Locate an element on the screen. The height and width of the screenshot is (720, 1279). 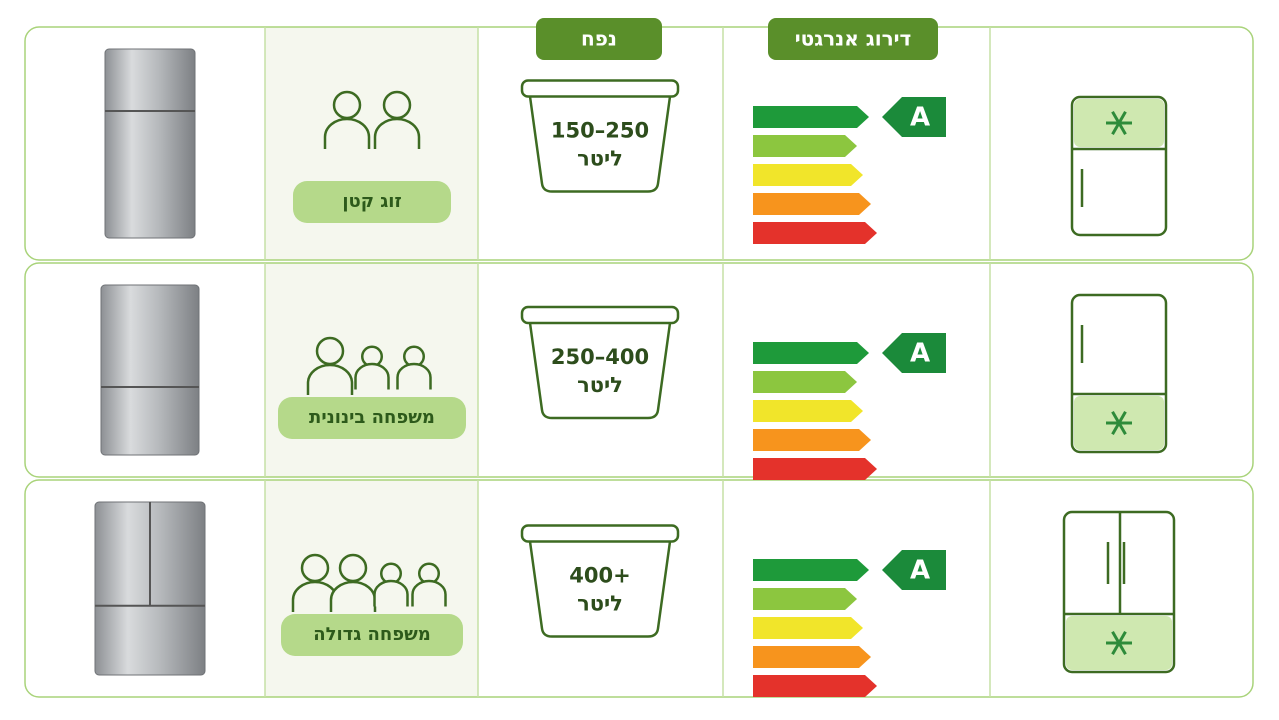
family-label: משפחה בינונית is located at coordinates (372, 417).